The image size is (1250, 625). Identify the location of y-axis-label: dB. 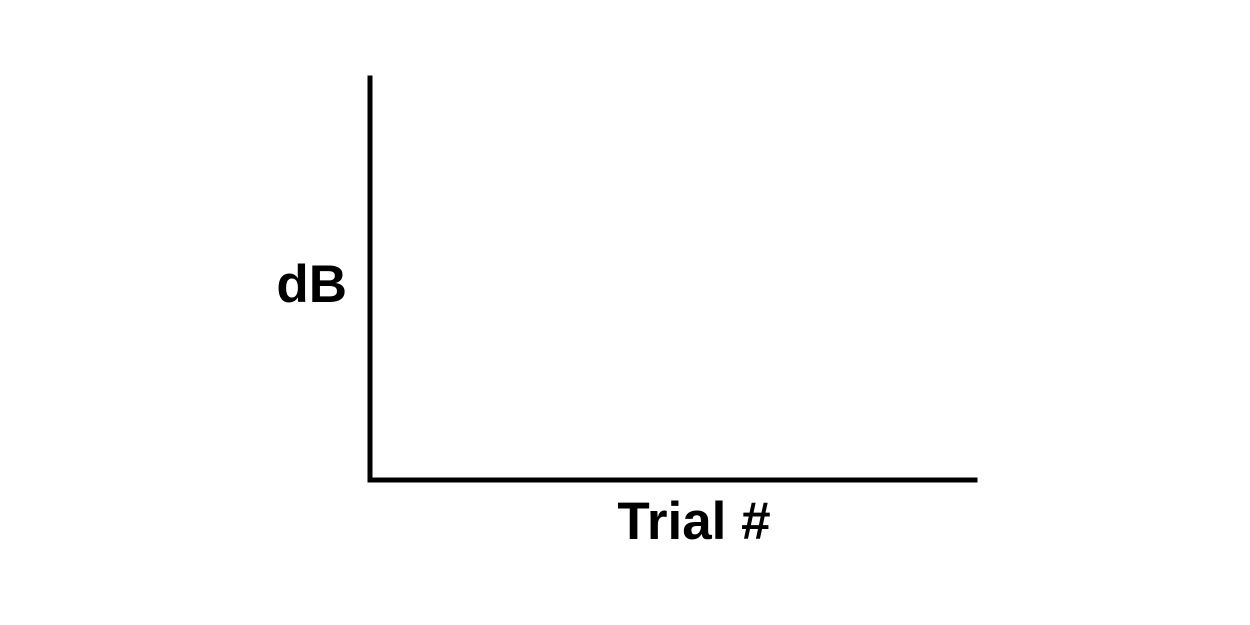
(311, 284).